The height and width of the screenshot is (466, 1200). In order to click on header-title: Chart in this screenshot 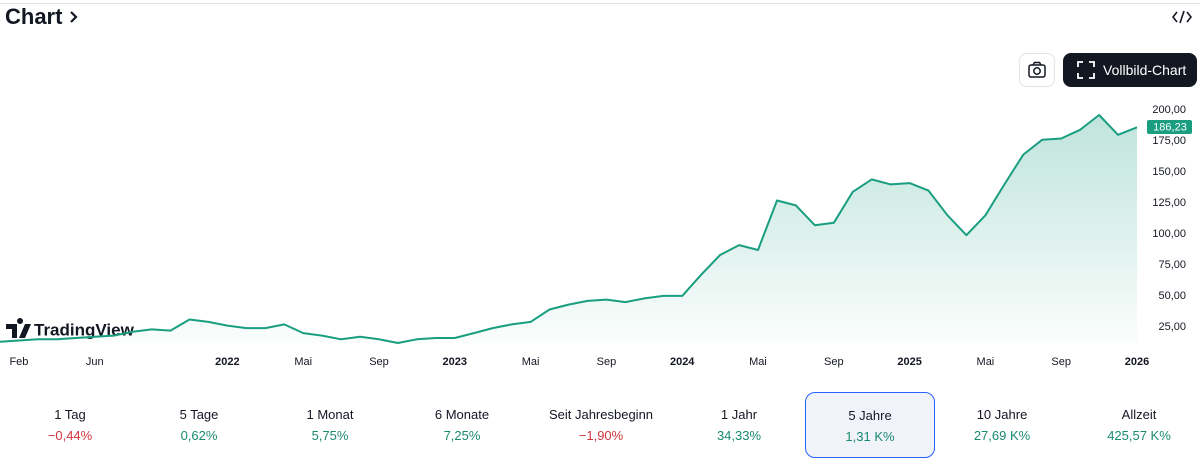, I will do `click(34, 16)`.